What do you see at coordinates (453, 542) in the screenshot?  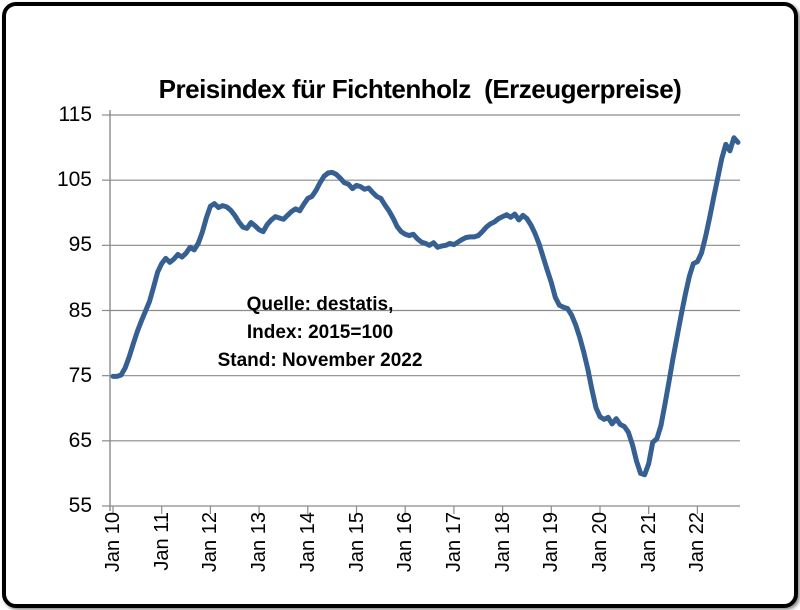 I see `x-axis-label: Jan 17` at bounding box center [453, 542].